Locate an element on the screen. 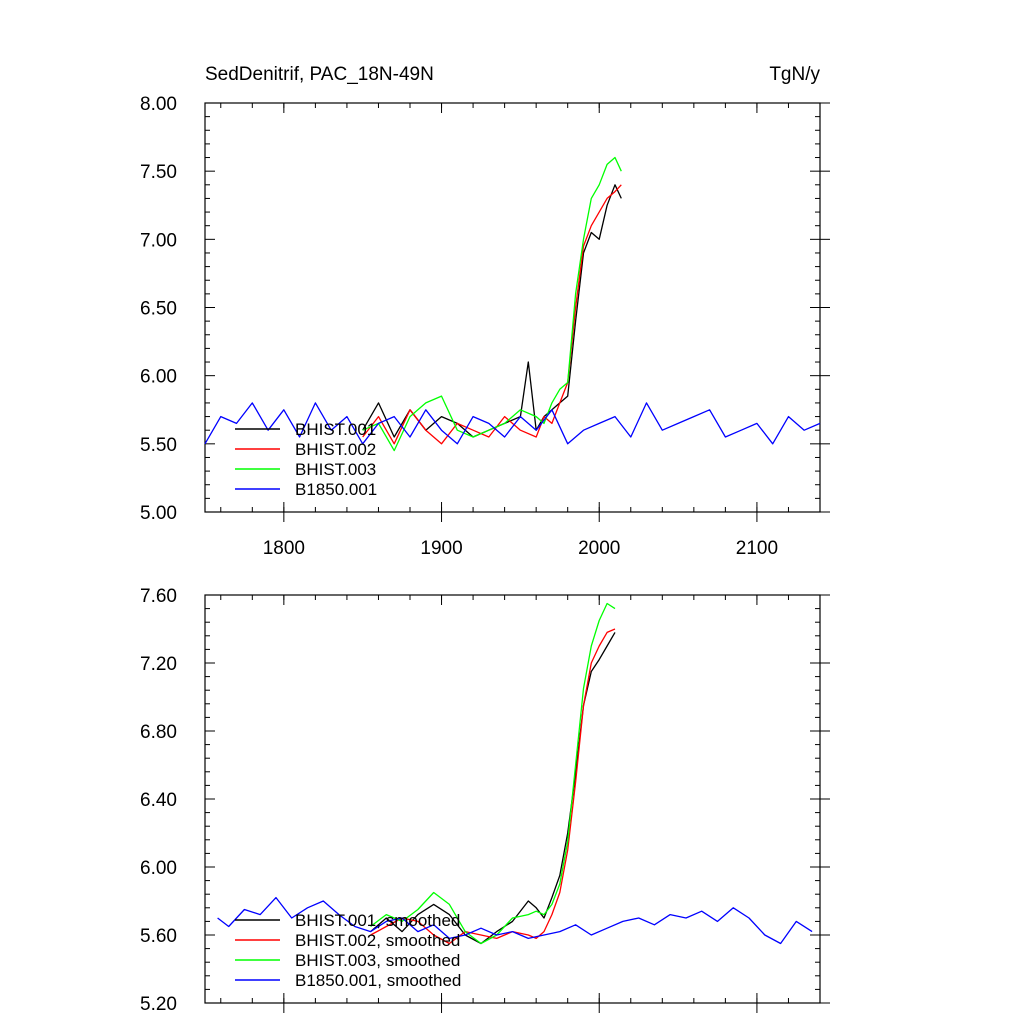 The width and height of the screenshot is (1024, 1024). top-x-tick-label: 1900 is located at coordinates (441, 548).